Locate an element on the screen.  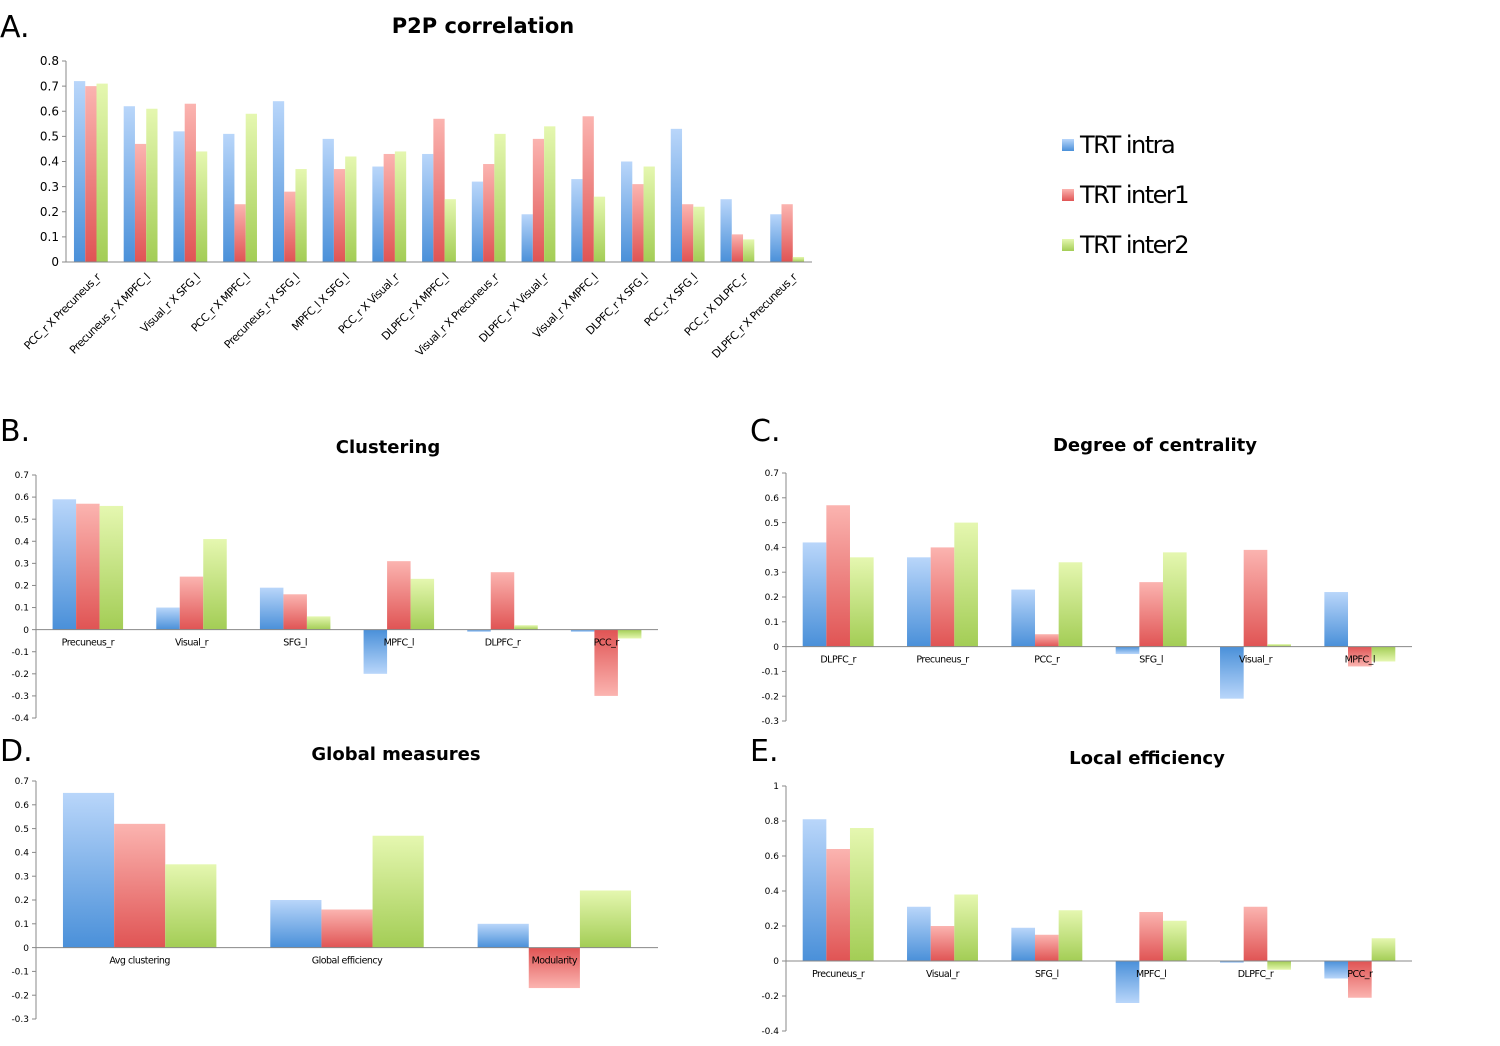
legend-label-inter1: TRT inter1 is located at coordinates (1135, 195).